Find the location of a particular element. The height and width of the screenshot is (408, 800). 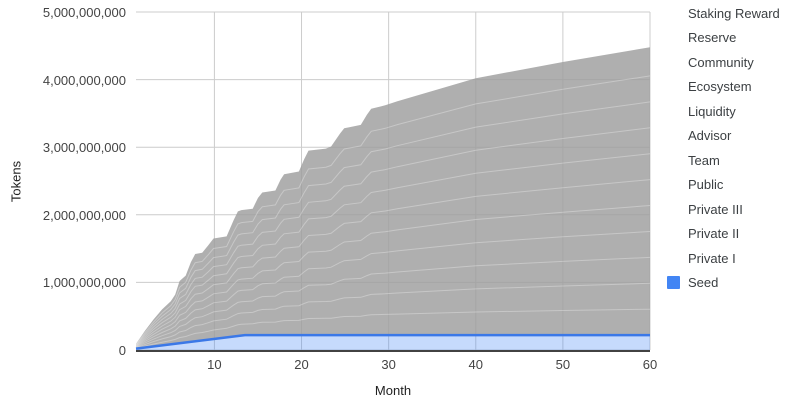

legend-item-liquidity: Liquidity is located at coordinates (698, 111).